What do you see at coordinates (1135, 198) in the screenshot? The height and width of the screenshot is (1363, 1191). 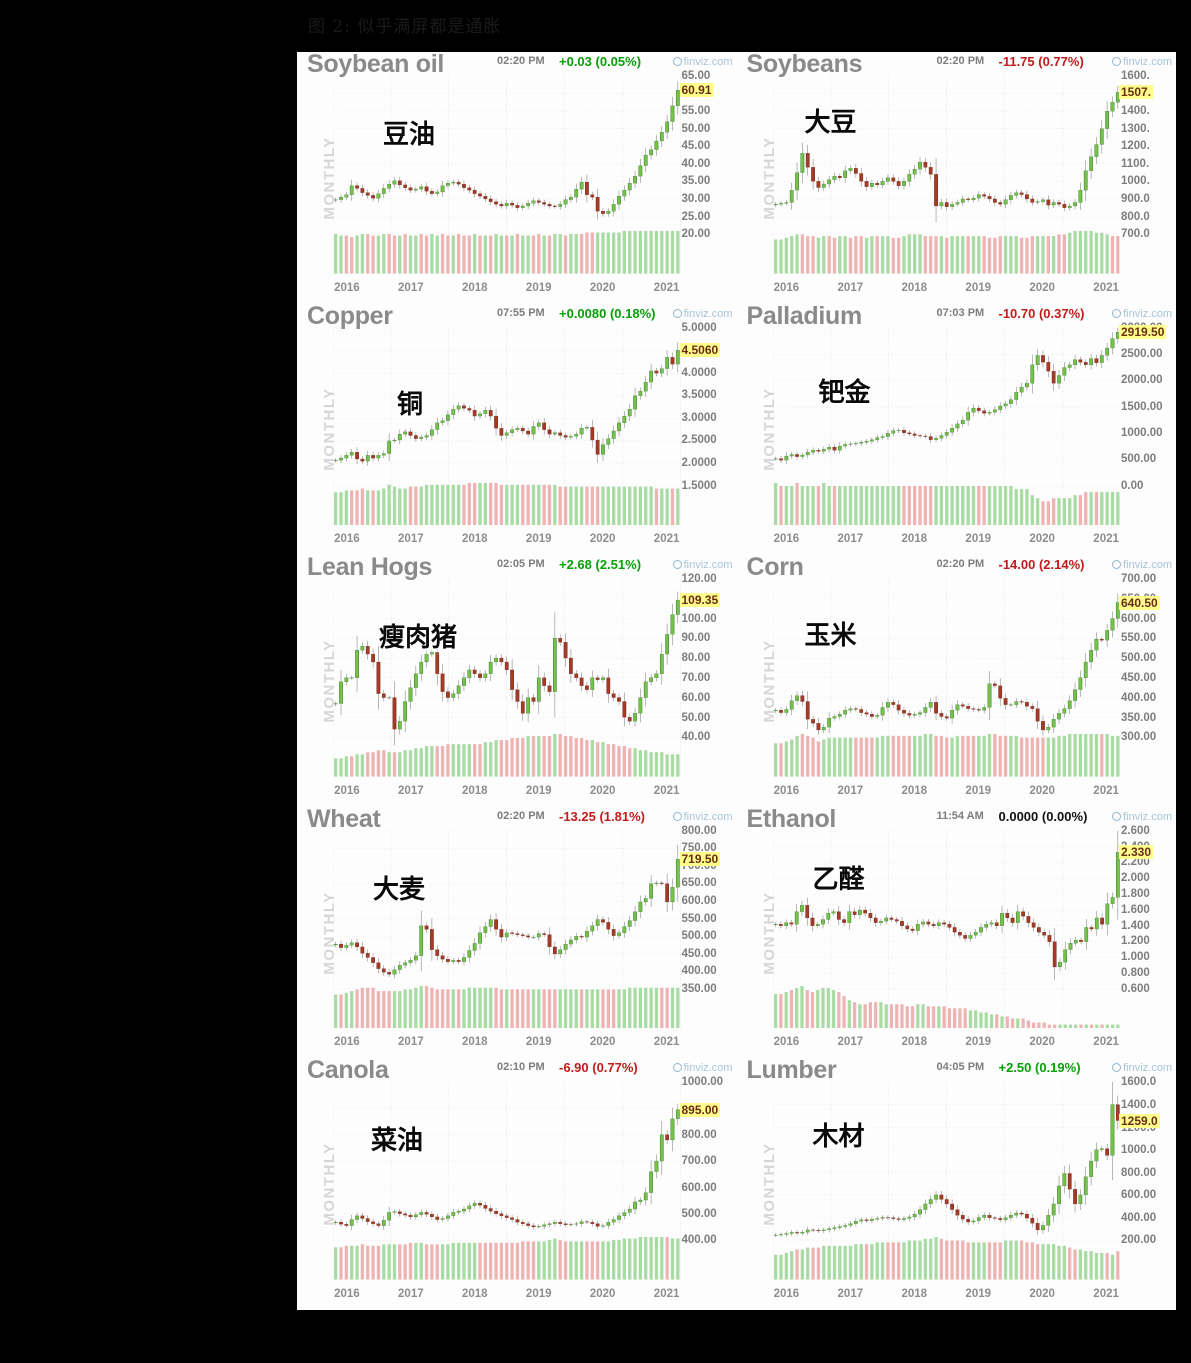 I see `y-tick-label: 900.0` at bounding box center [1135, 198].